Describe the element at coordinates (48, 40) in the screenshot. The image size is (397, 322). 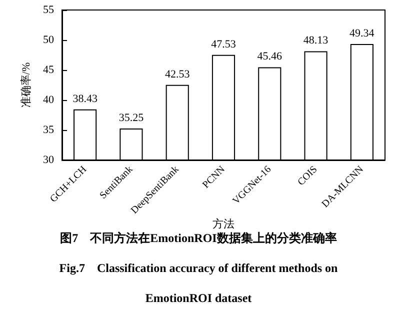
I see `y-tick-label: 50` at that location.